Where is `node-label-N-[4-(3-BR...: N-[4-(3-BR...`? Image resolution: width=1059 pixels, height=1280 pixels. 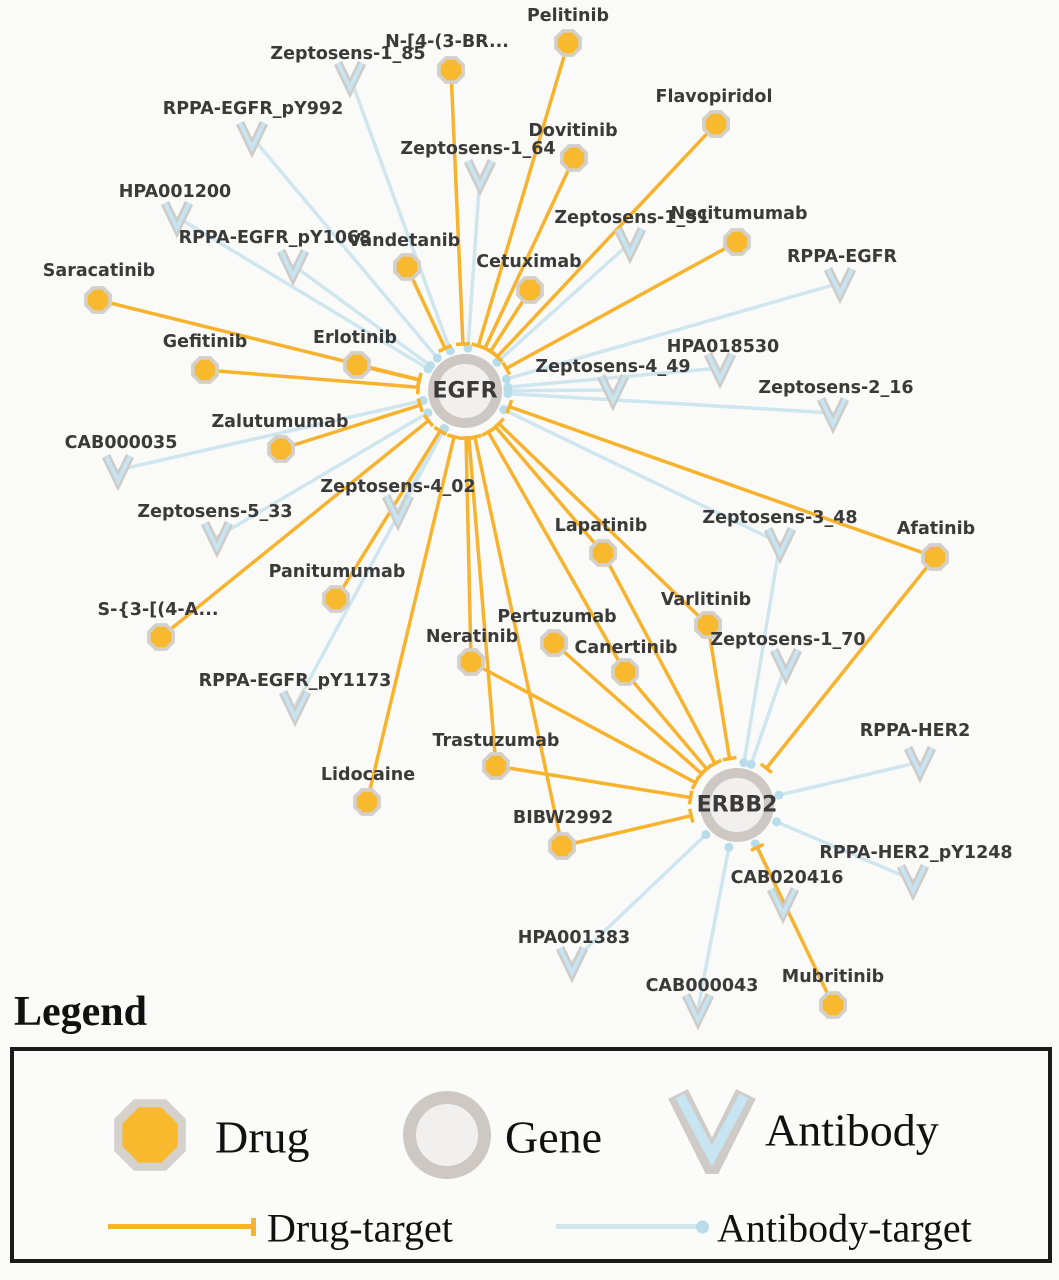
node-label-N-[4-(3-BR...: N-[4-(3-BR... is located at coordinates (447, 42).